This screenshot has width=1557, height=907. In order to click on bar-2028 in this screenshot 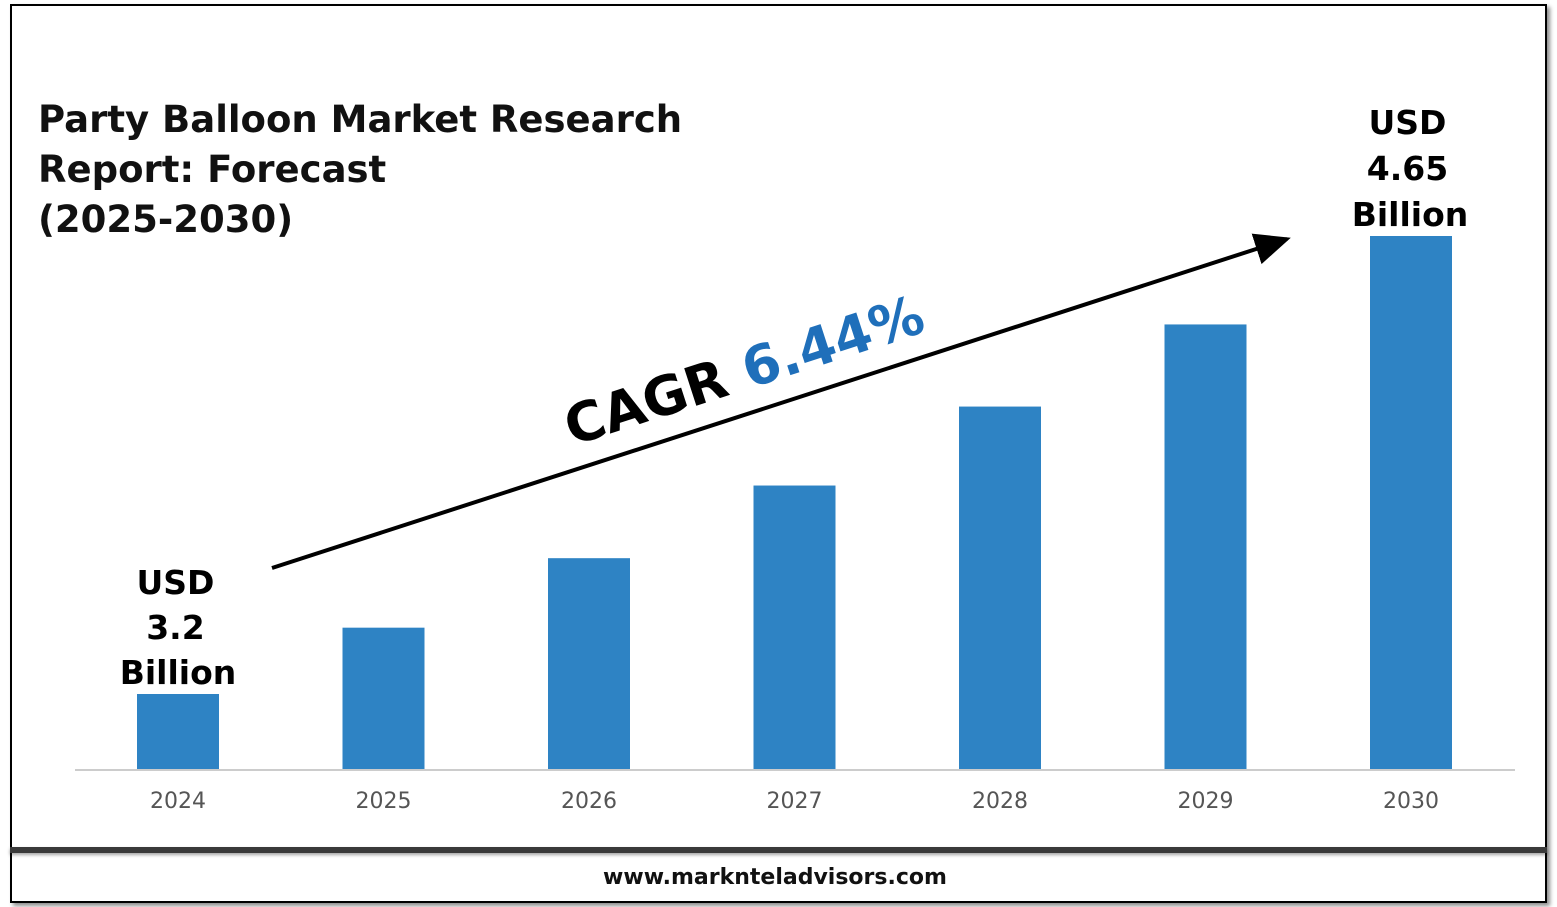, I will do `click(1000, 588)`.